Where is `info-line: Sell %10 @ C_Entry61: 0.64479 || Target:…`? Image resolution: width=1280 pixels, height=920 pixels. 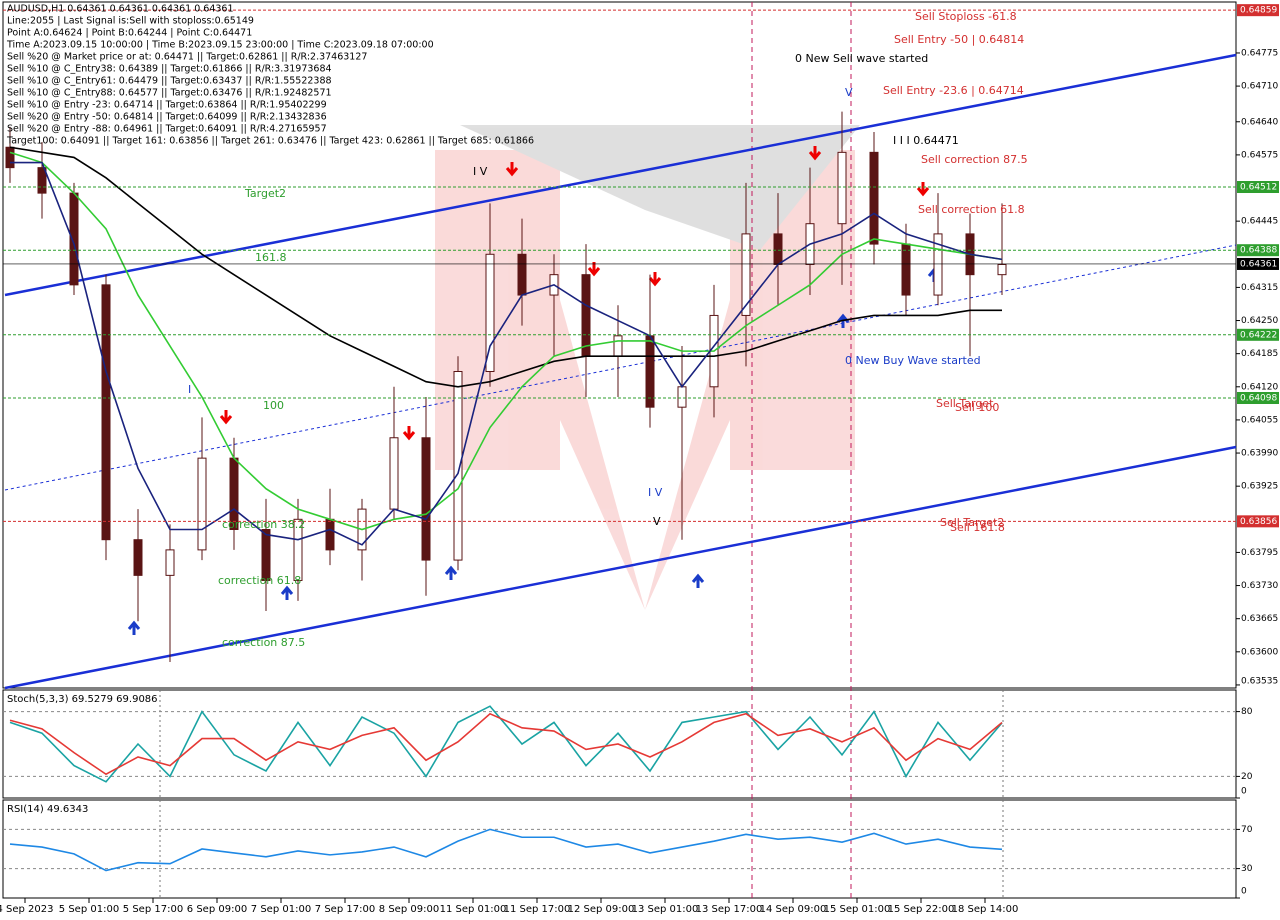 info-line: Sell %10 @ C_Entry61: 0.64479 || Target:… is located at coordinates (169, 81).